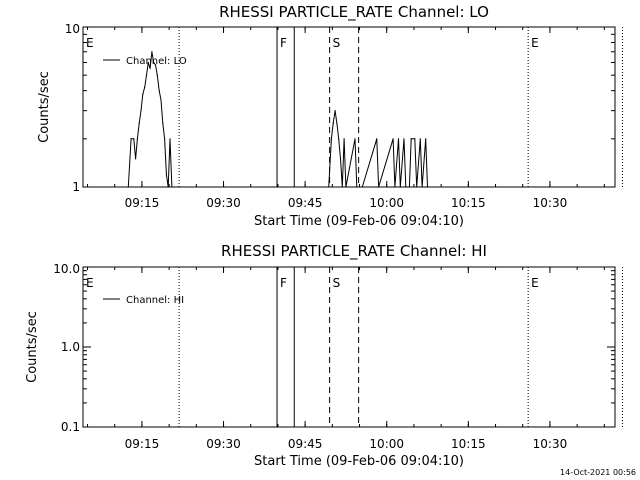 This screenshot has height=480, width=640. Describe the element at coordinates (155, 300) in the screenshot. I see `legend-label: Channel: HI` at that location.